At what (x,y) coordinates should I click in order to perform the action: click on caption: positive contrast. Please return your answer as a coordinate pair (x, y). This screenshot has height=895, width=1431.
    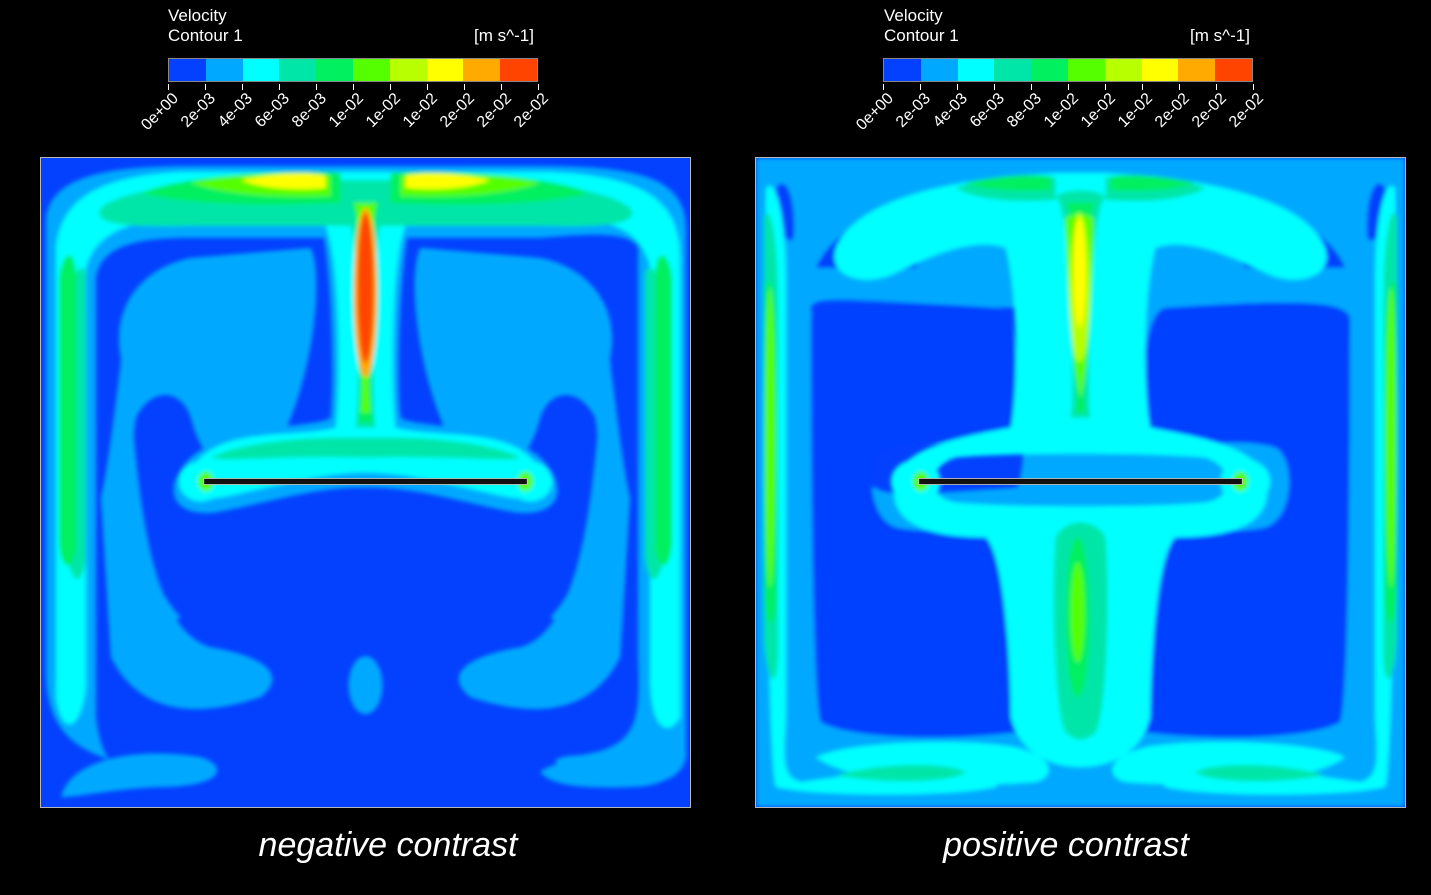
    Looking at the image, I should click on (1066, 845).